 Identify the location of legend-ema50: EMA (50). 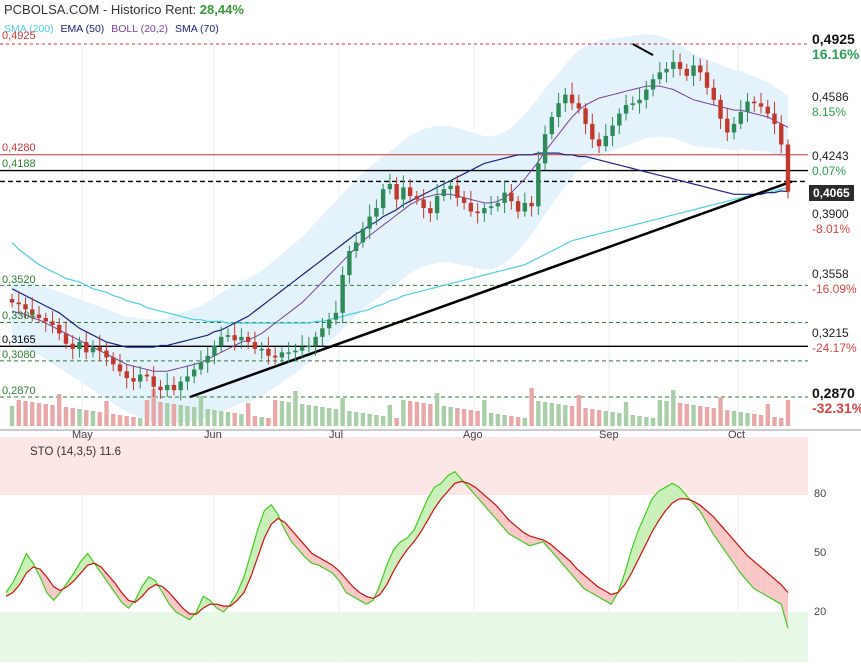
(82, 29).